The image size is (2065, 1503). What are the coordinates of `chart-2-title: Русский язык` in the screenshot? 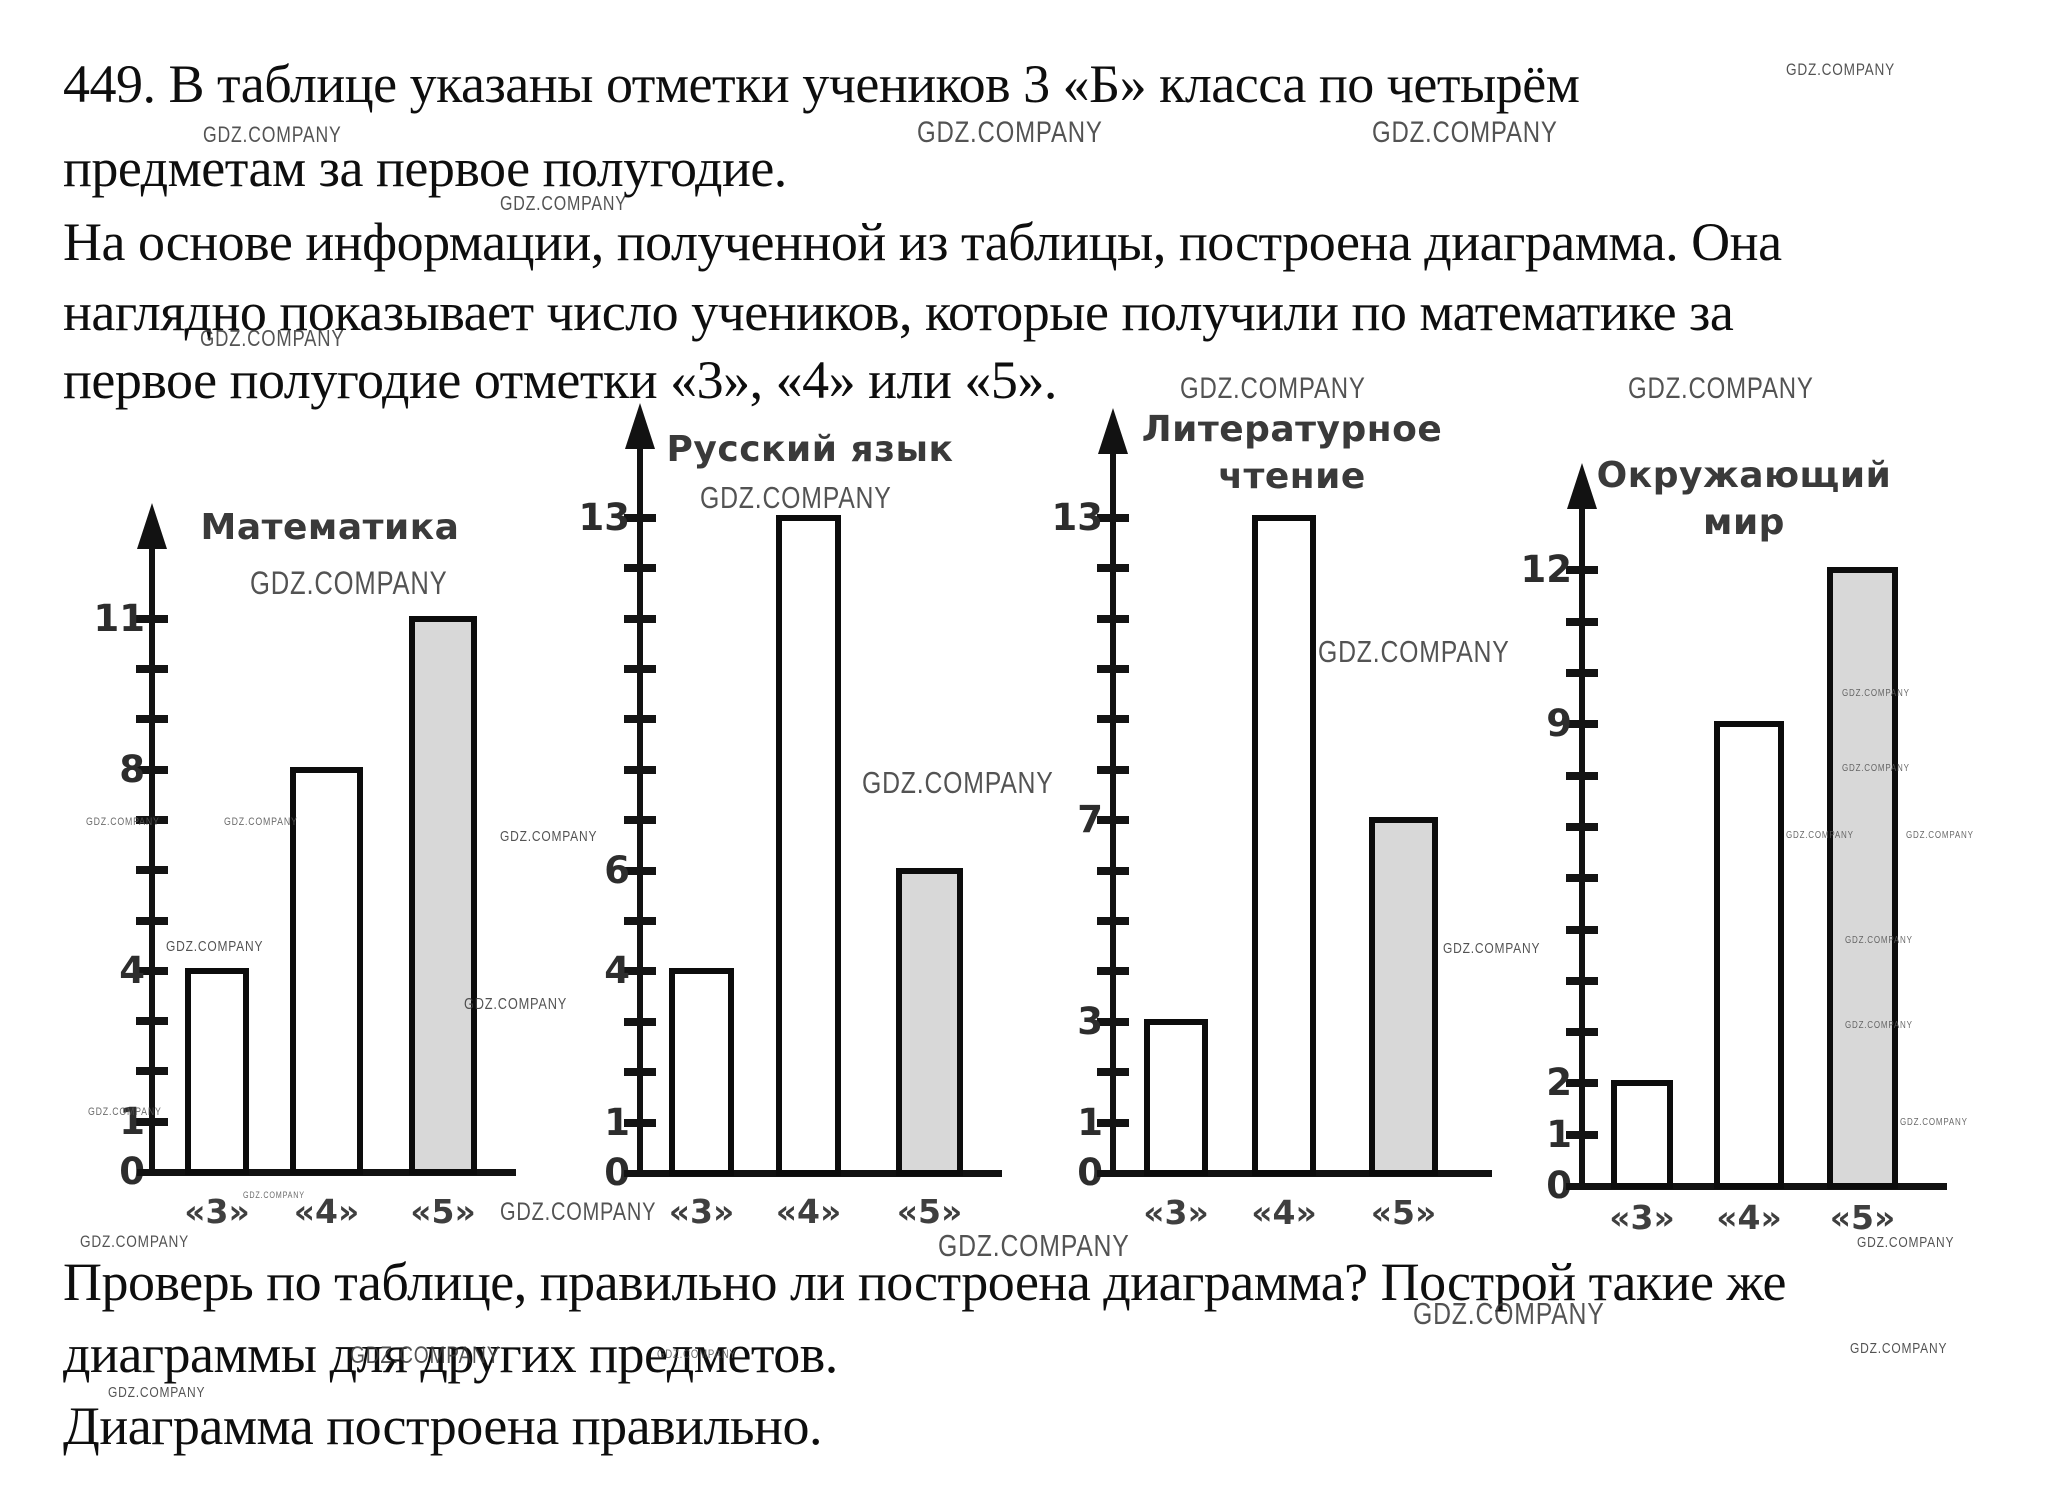 It's located at (810, 449).